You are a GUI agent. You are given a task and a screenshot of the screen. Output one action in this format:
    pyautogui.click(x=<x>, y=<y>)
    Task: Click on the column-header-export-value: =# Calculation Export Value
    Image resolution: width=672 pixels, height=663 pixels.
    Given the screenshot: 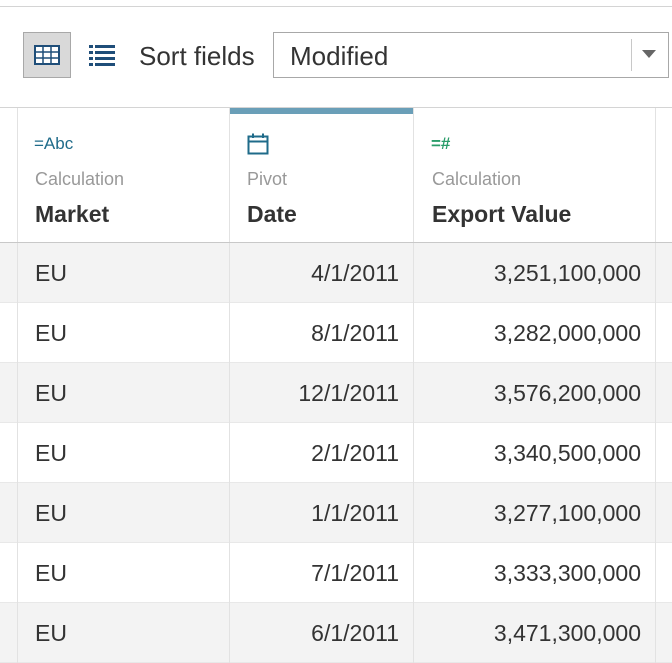 What is the action you would take?
    pyautogui.click(x=535, y=175)
    